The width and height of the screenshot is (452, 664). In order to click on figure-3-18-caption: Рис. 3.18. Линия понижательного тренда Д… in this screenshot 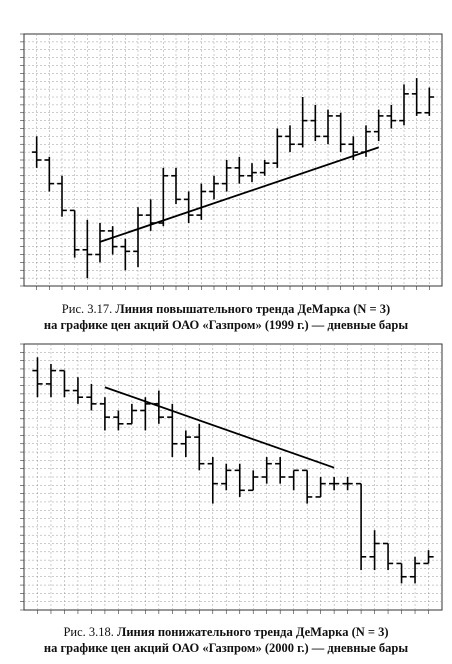, I will do `click(226, 640)`.